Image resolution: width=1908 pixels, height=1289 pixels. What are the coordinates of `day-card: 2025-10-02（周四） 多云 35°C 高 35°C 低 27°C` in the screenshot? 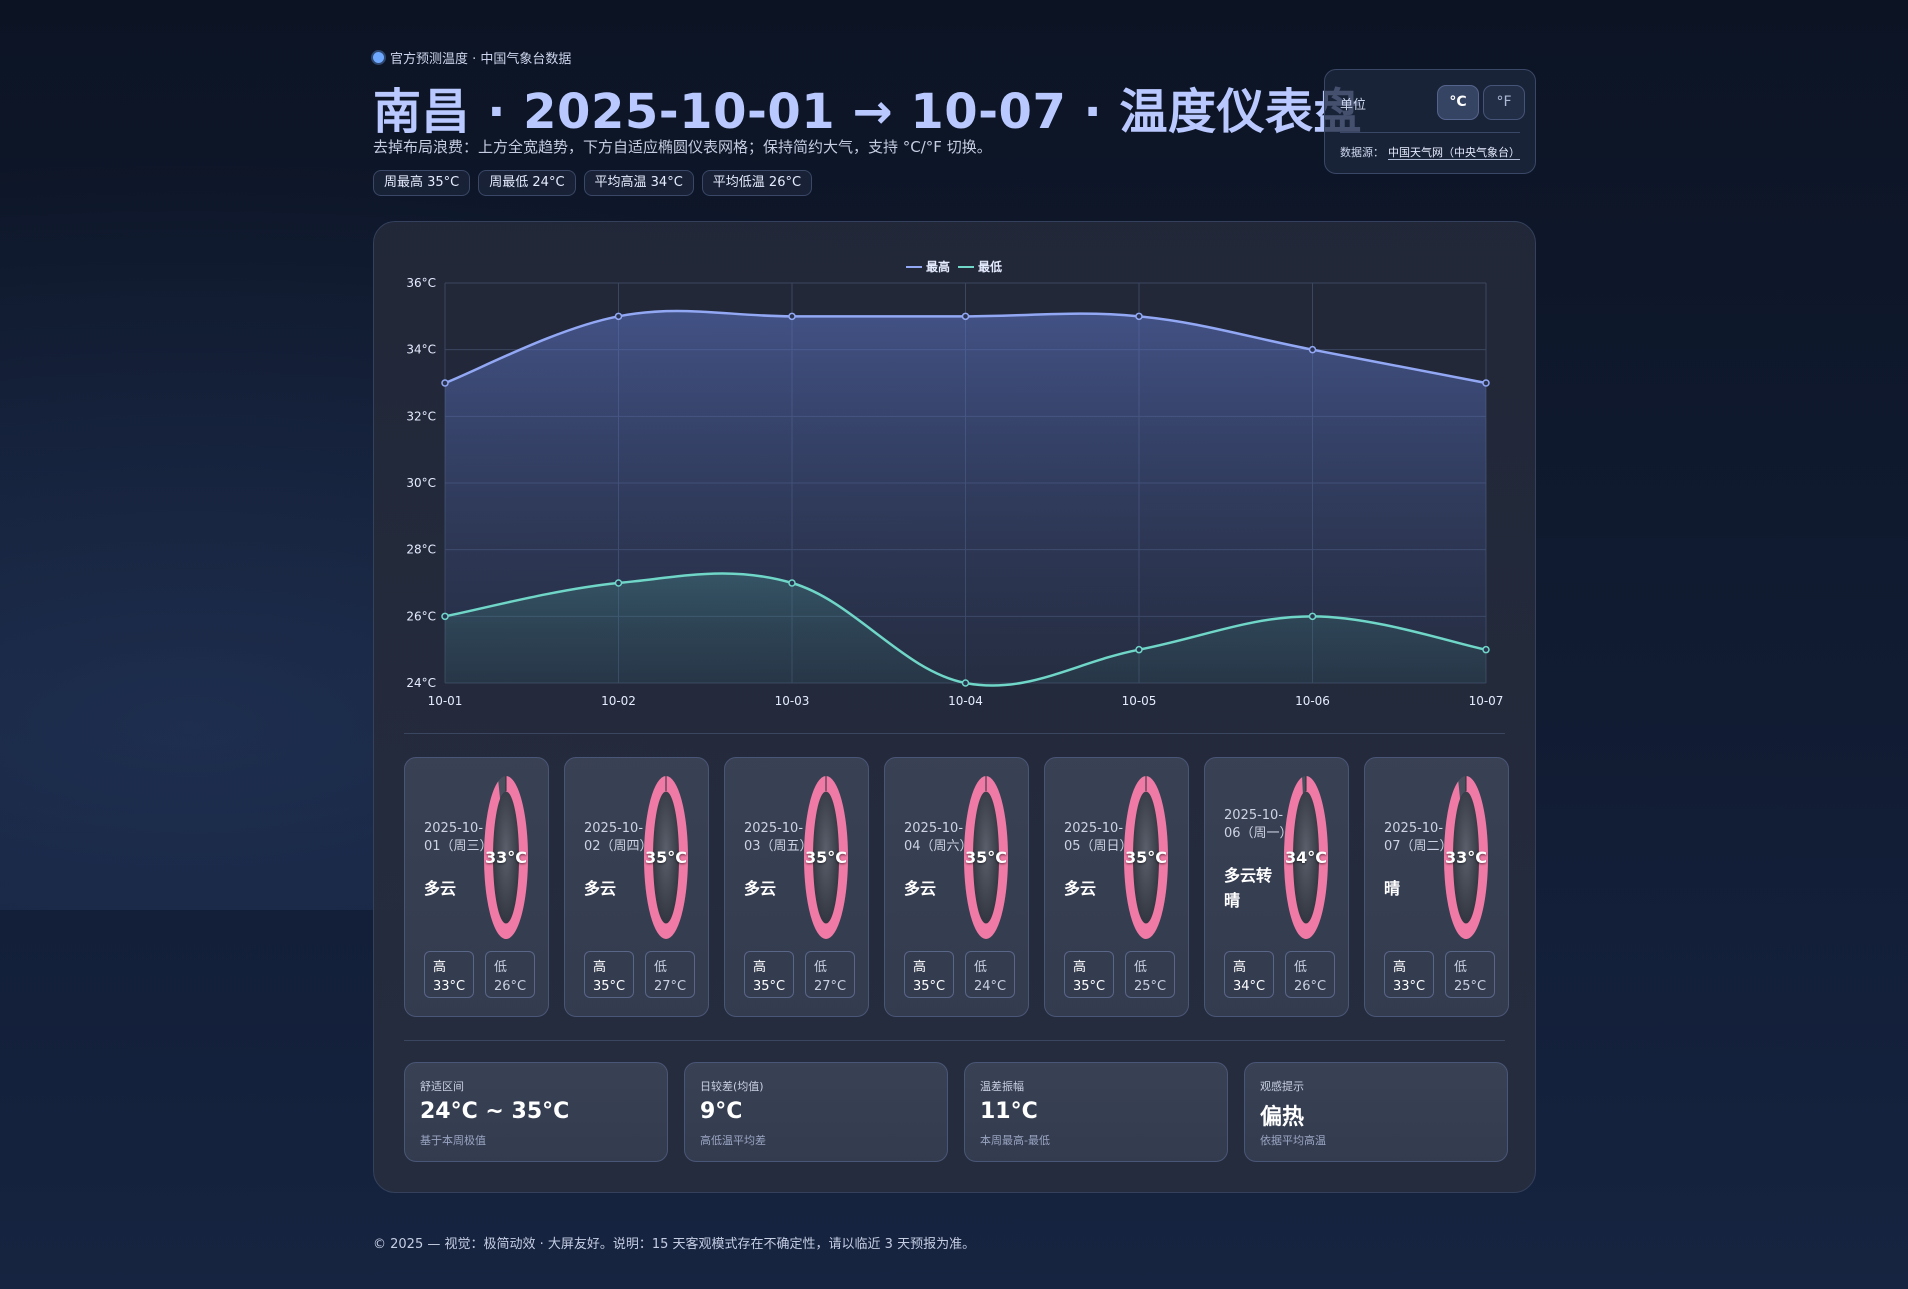 It's located at (636, 887).